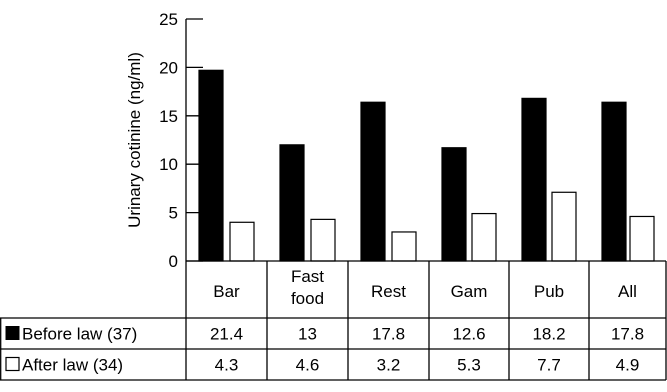 Image resolution: width=667 pixels, height=392 pixels. Describe the element at coordinates (549, 291) in the screenshot. I see `category-label: Pub` at that location.